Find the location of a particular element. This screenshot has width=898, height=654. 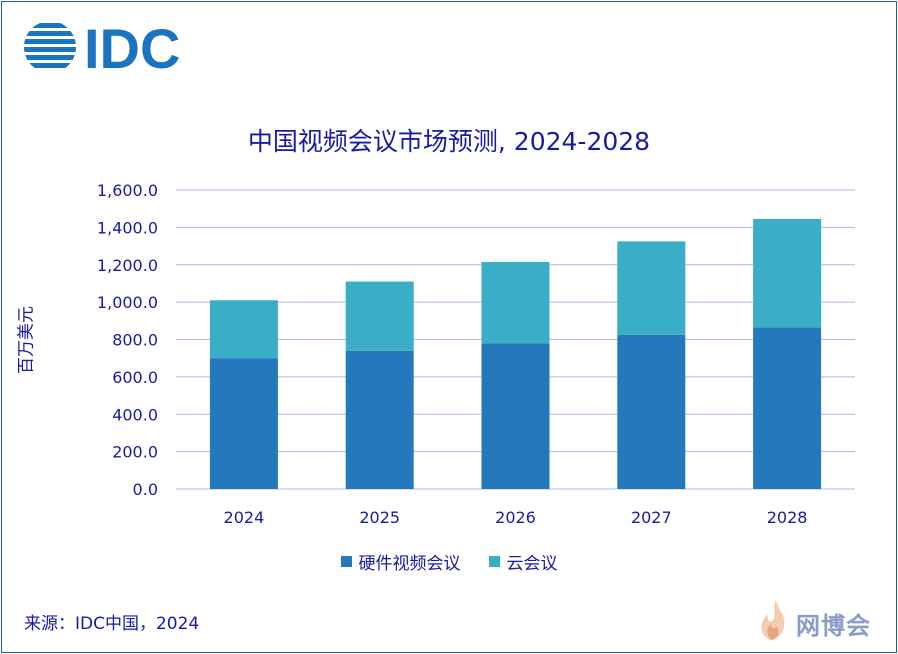

x-tick-label: 2027 is located at coordinates (651, 517).